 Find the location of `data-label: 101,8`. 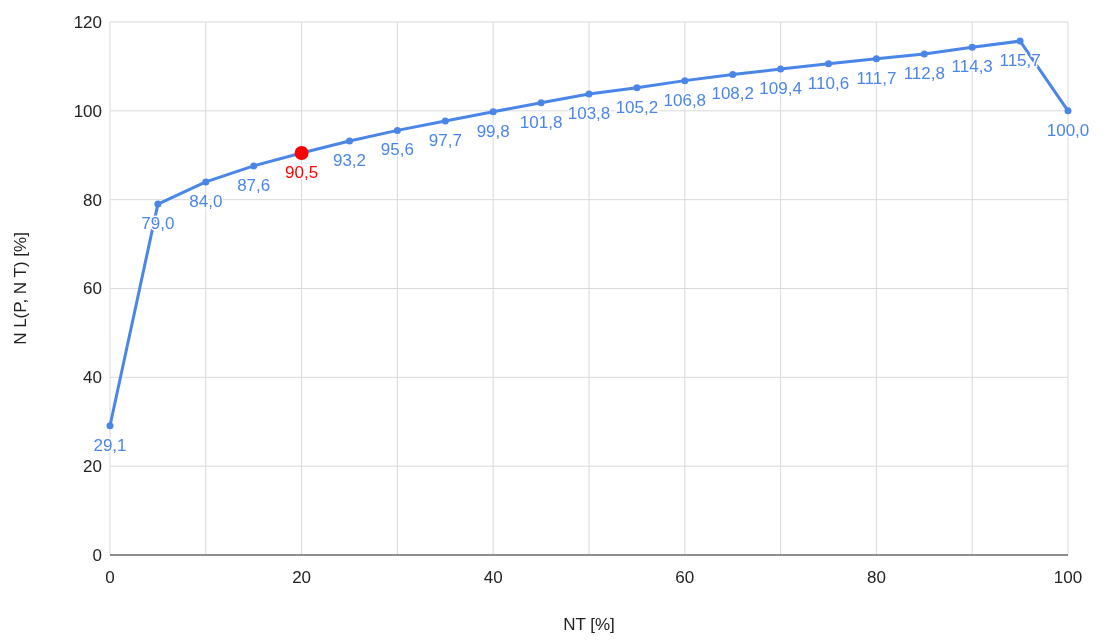

data-label: 101,8 is located at coordinates (541, 122).